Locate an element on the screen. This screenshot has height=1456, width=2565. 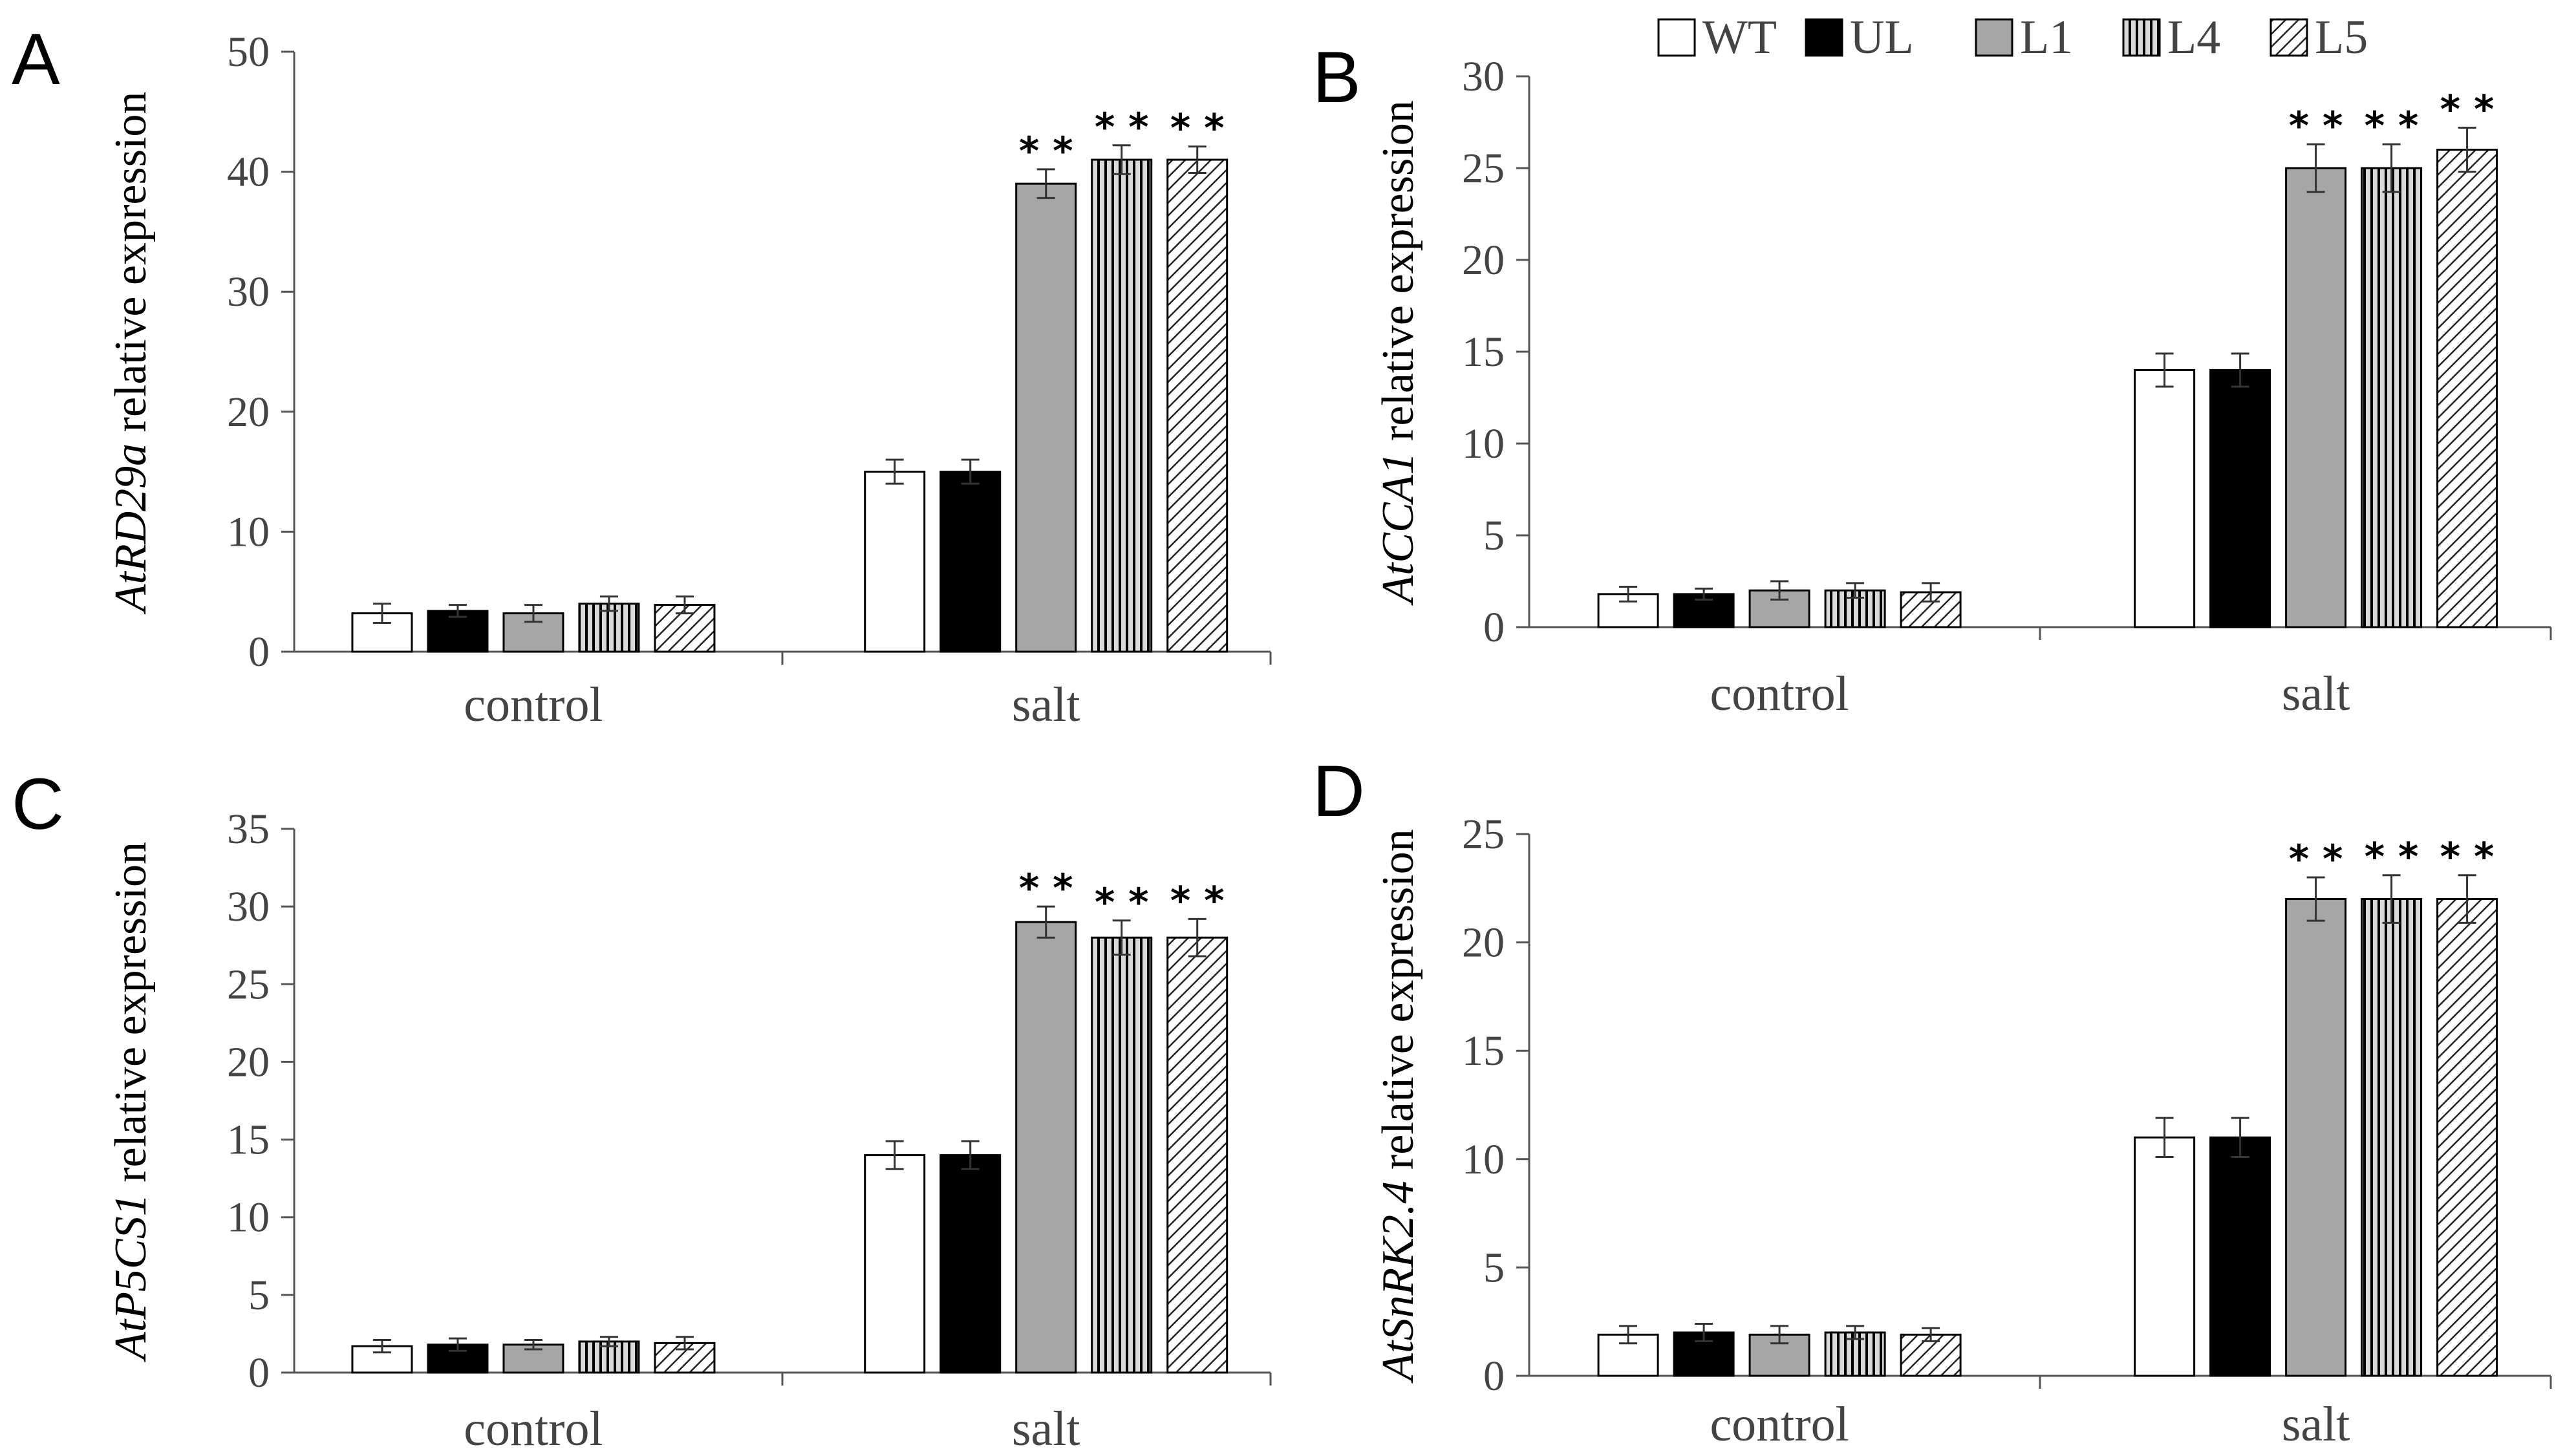
legend-label-l5: L5 is located at coordinates (2341, 37).